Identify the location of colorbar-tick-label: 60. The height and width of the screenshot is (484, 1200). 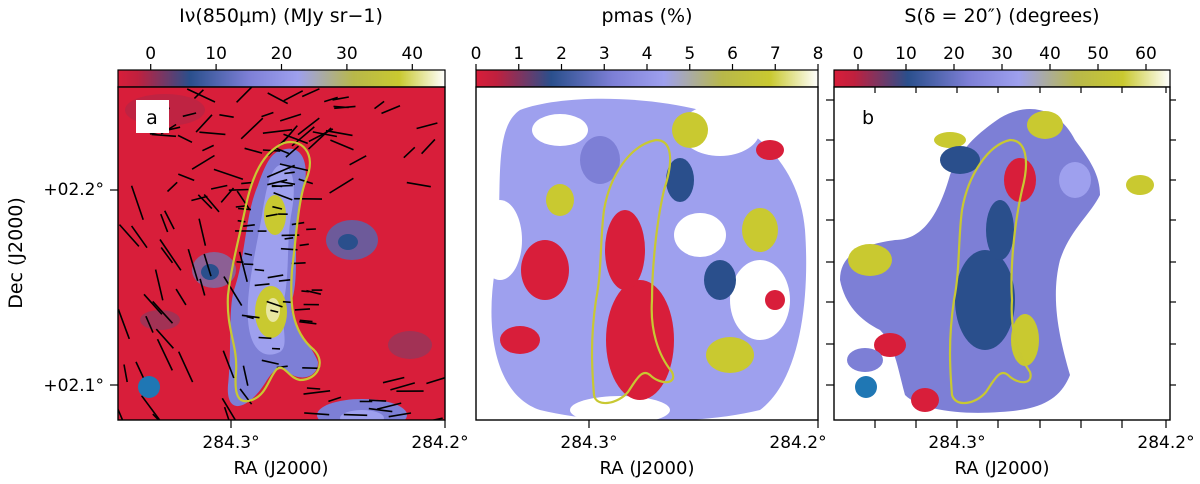
(1146, 54).